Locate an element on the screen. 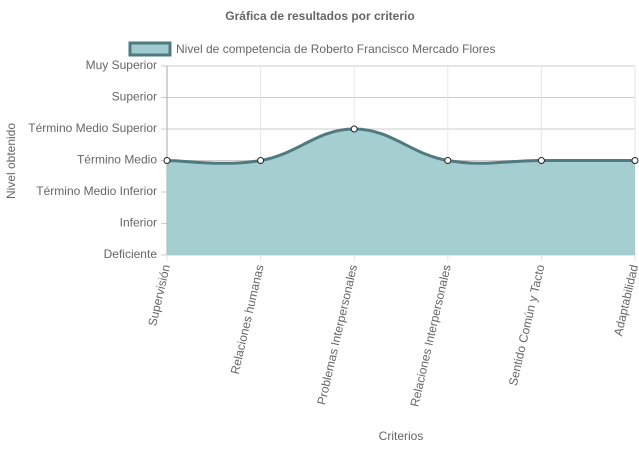  x-tick-label: Sentido Común y Tacto is located at coordinates (527, 325).